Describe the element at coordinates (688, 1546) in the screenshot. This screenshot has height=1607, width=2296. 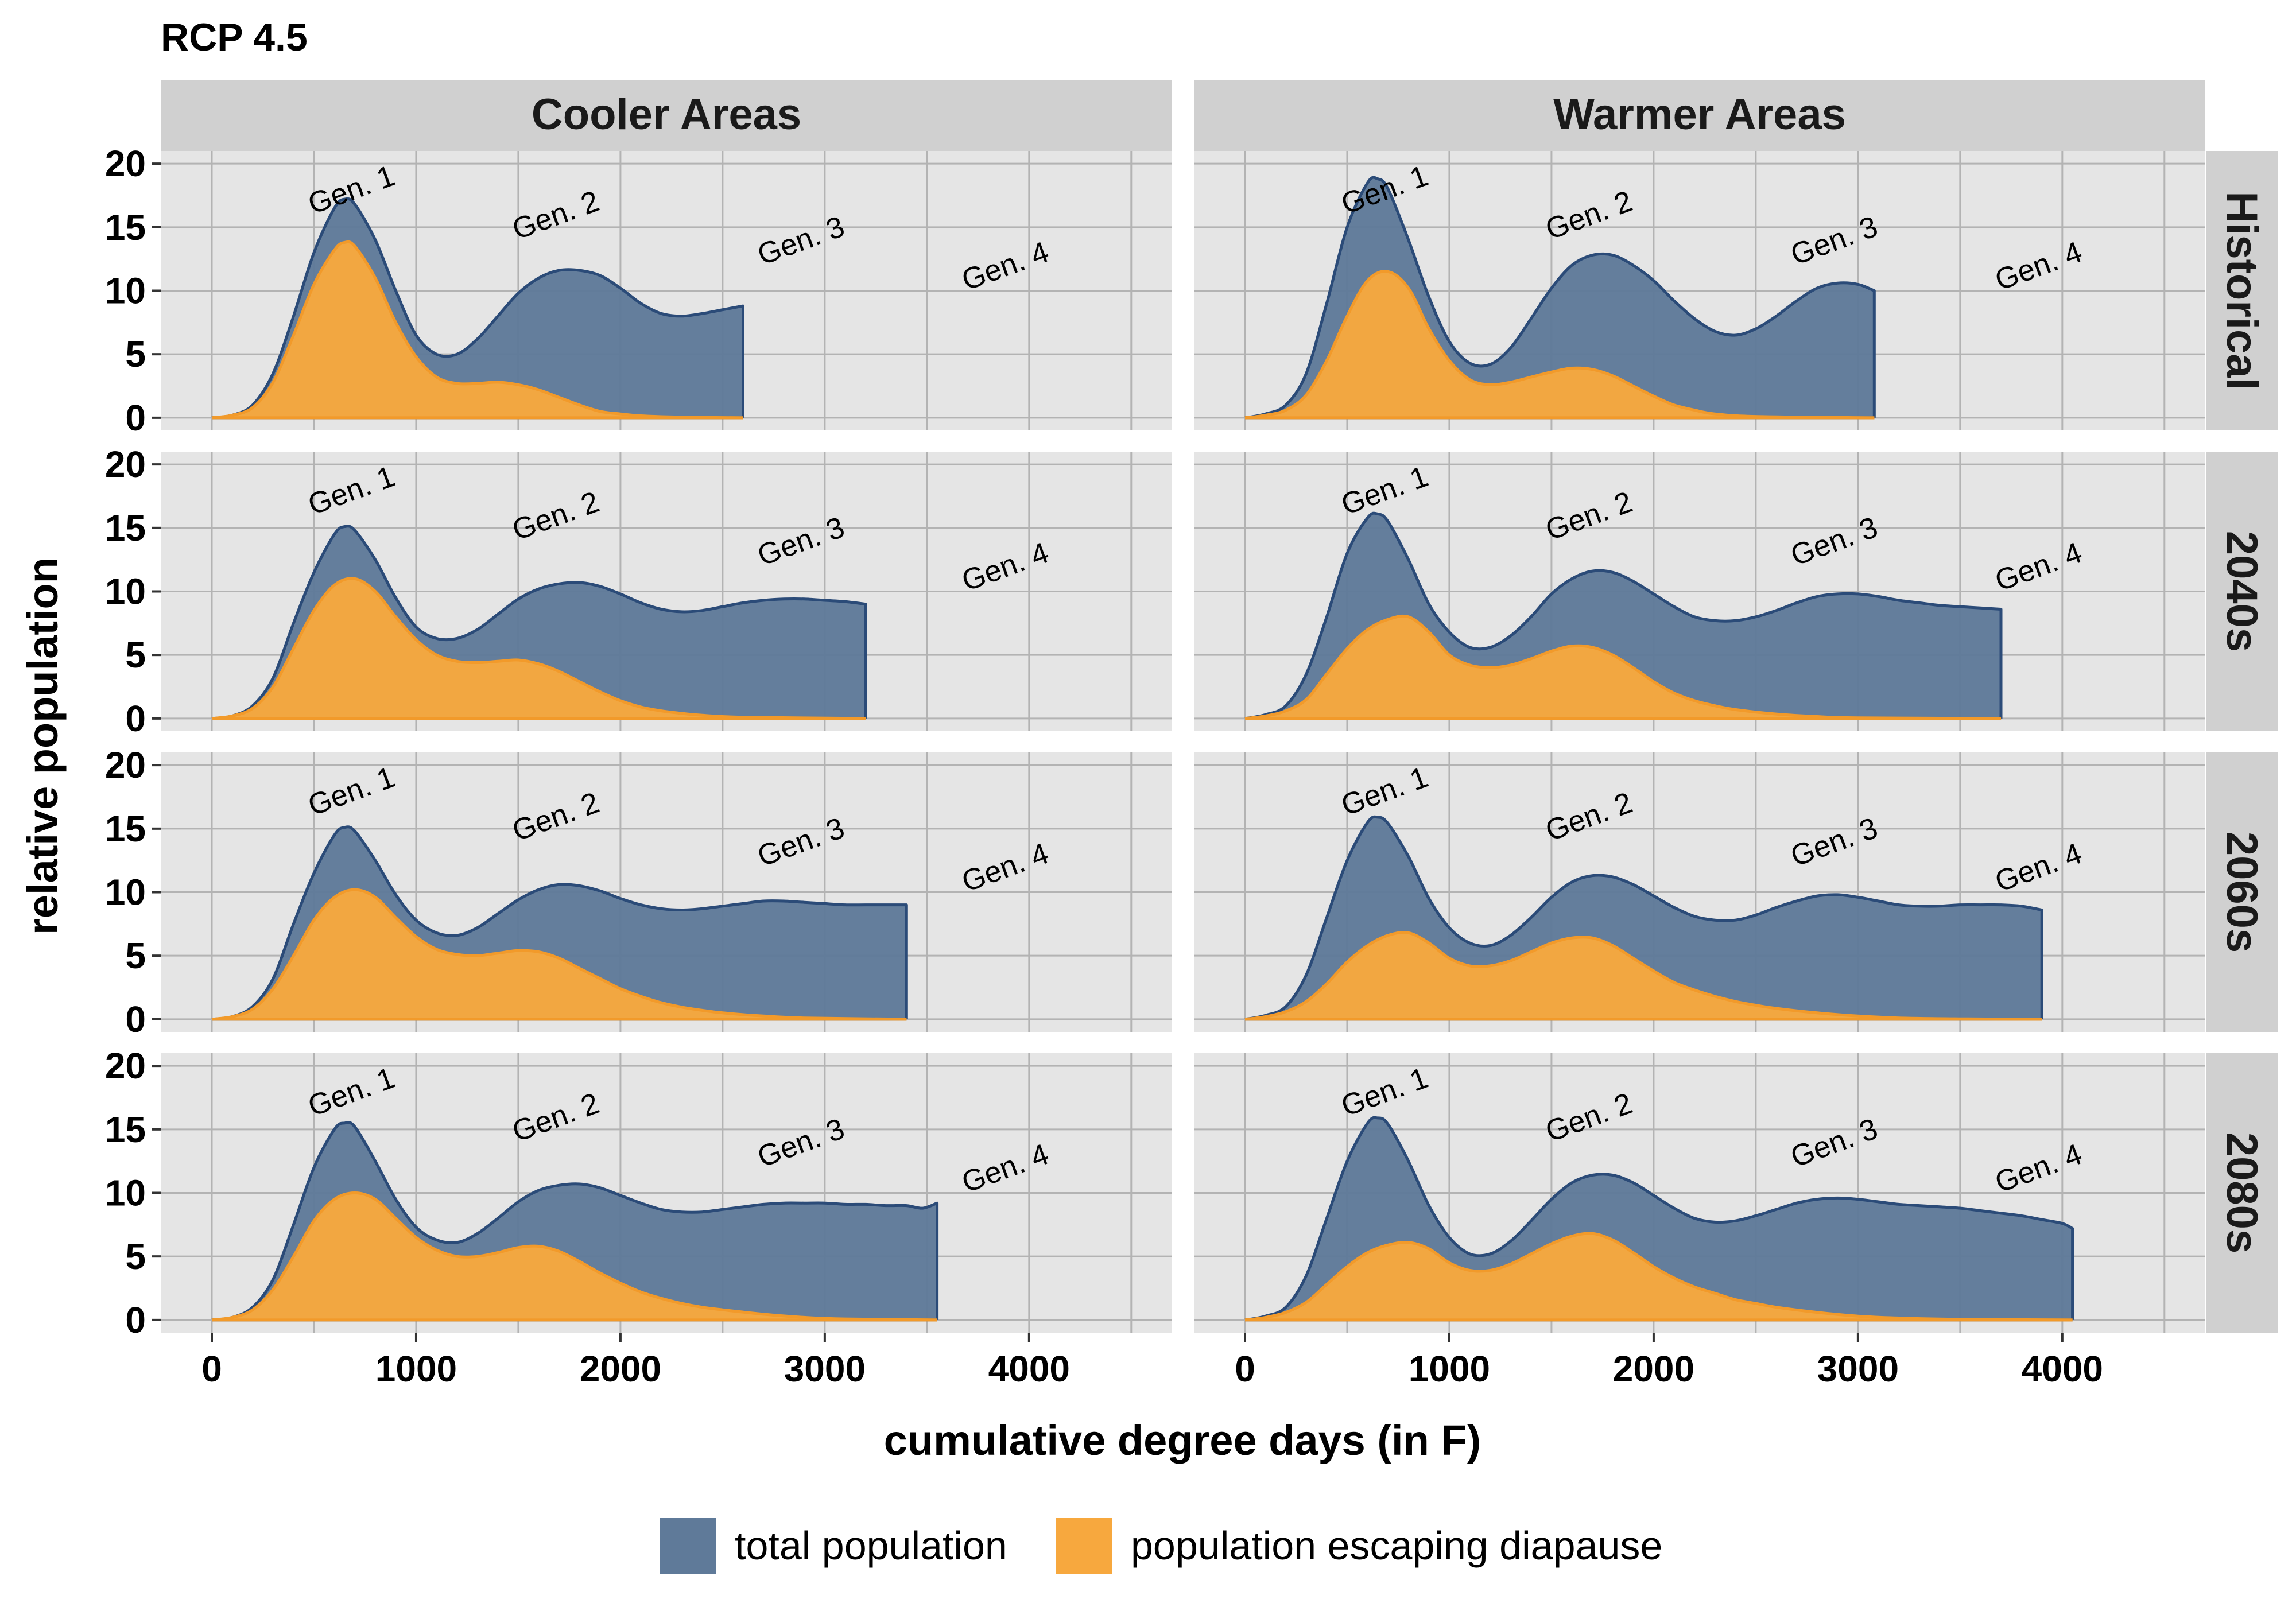
I see `legend-key-total-population` at that location.